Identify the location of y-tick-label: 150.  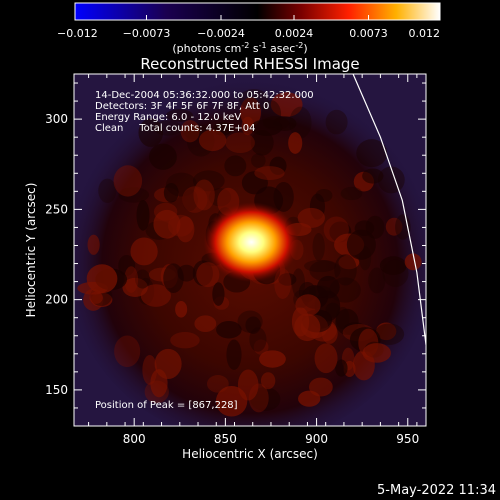
(56, 390).